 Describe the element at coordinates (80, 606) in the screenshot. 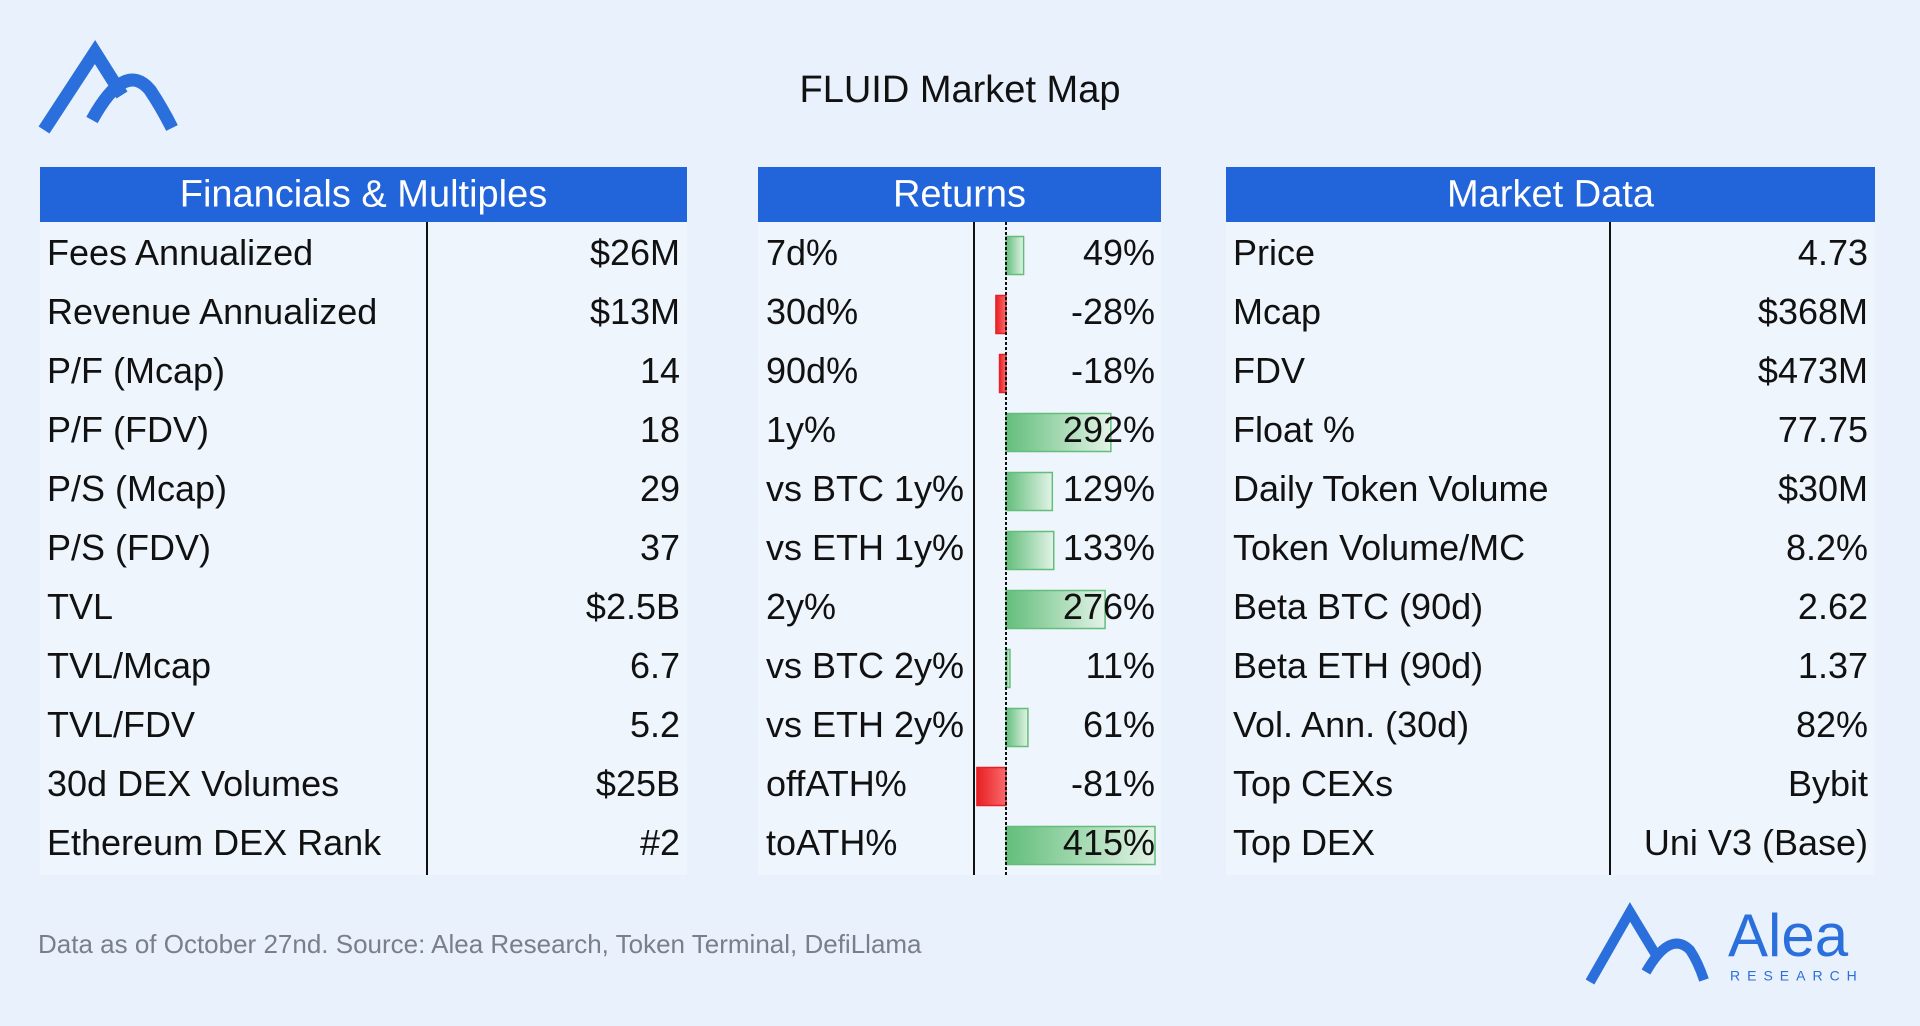

I see `row-label: TVL` at that location.